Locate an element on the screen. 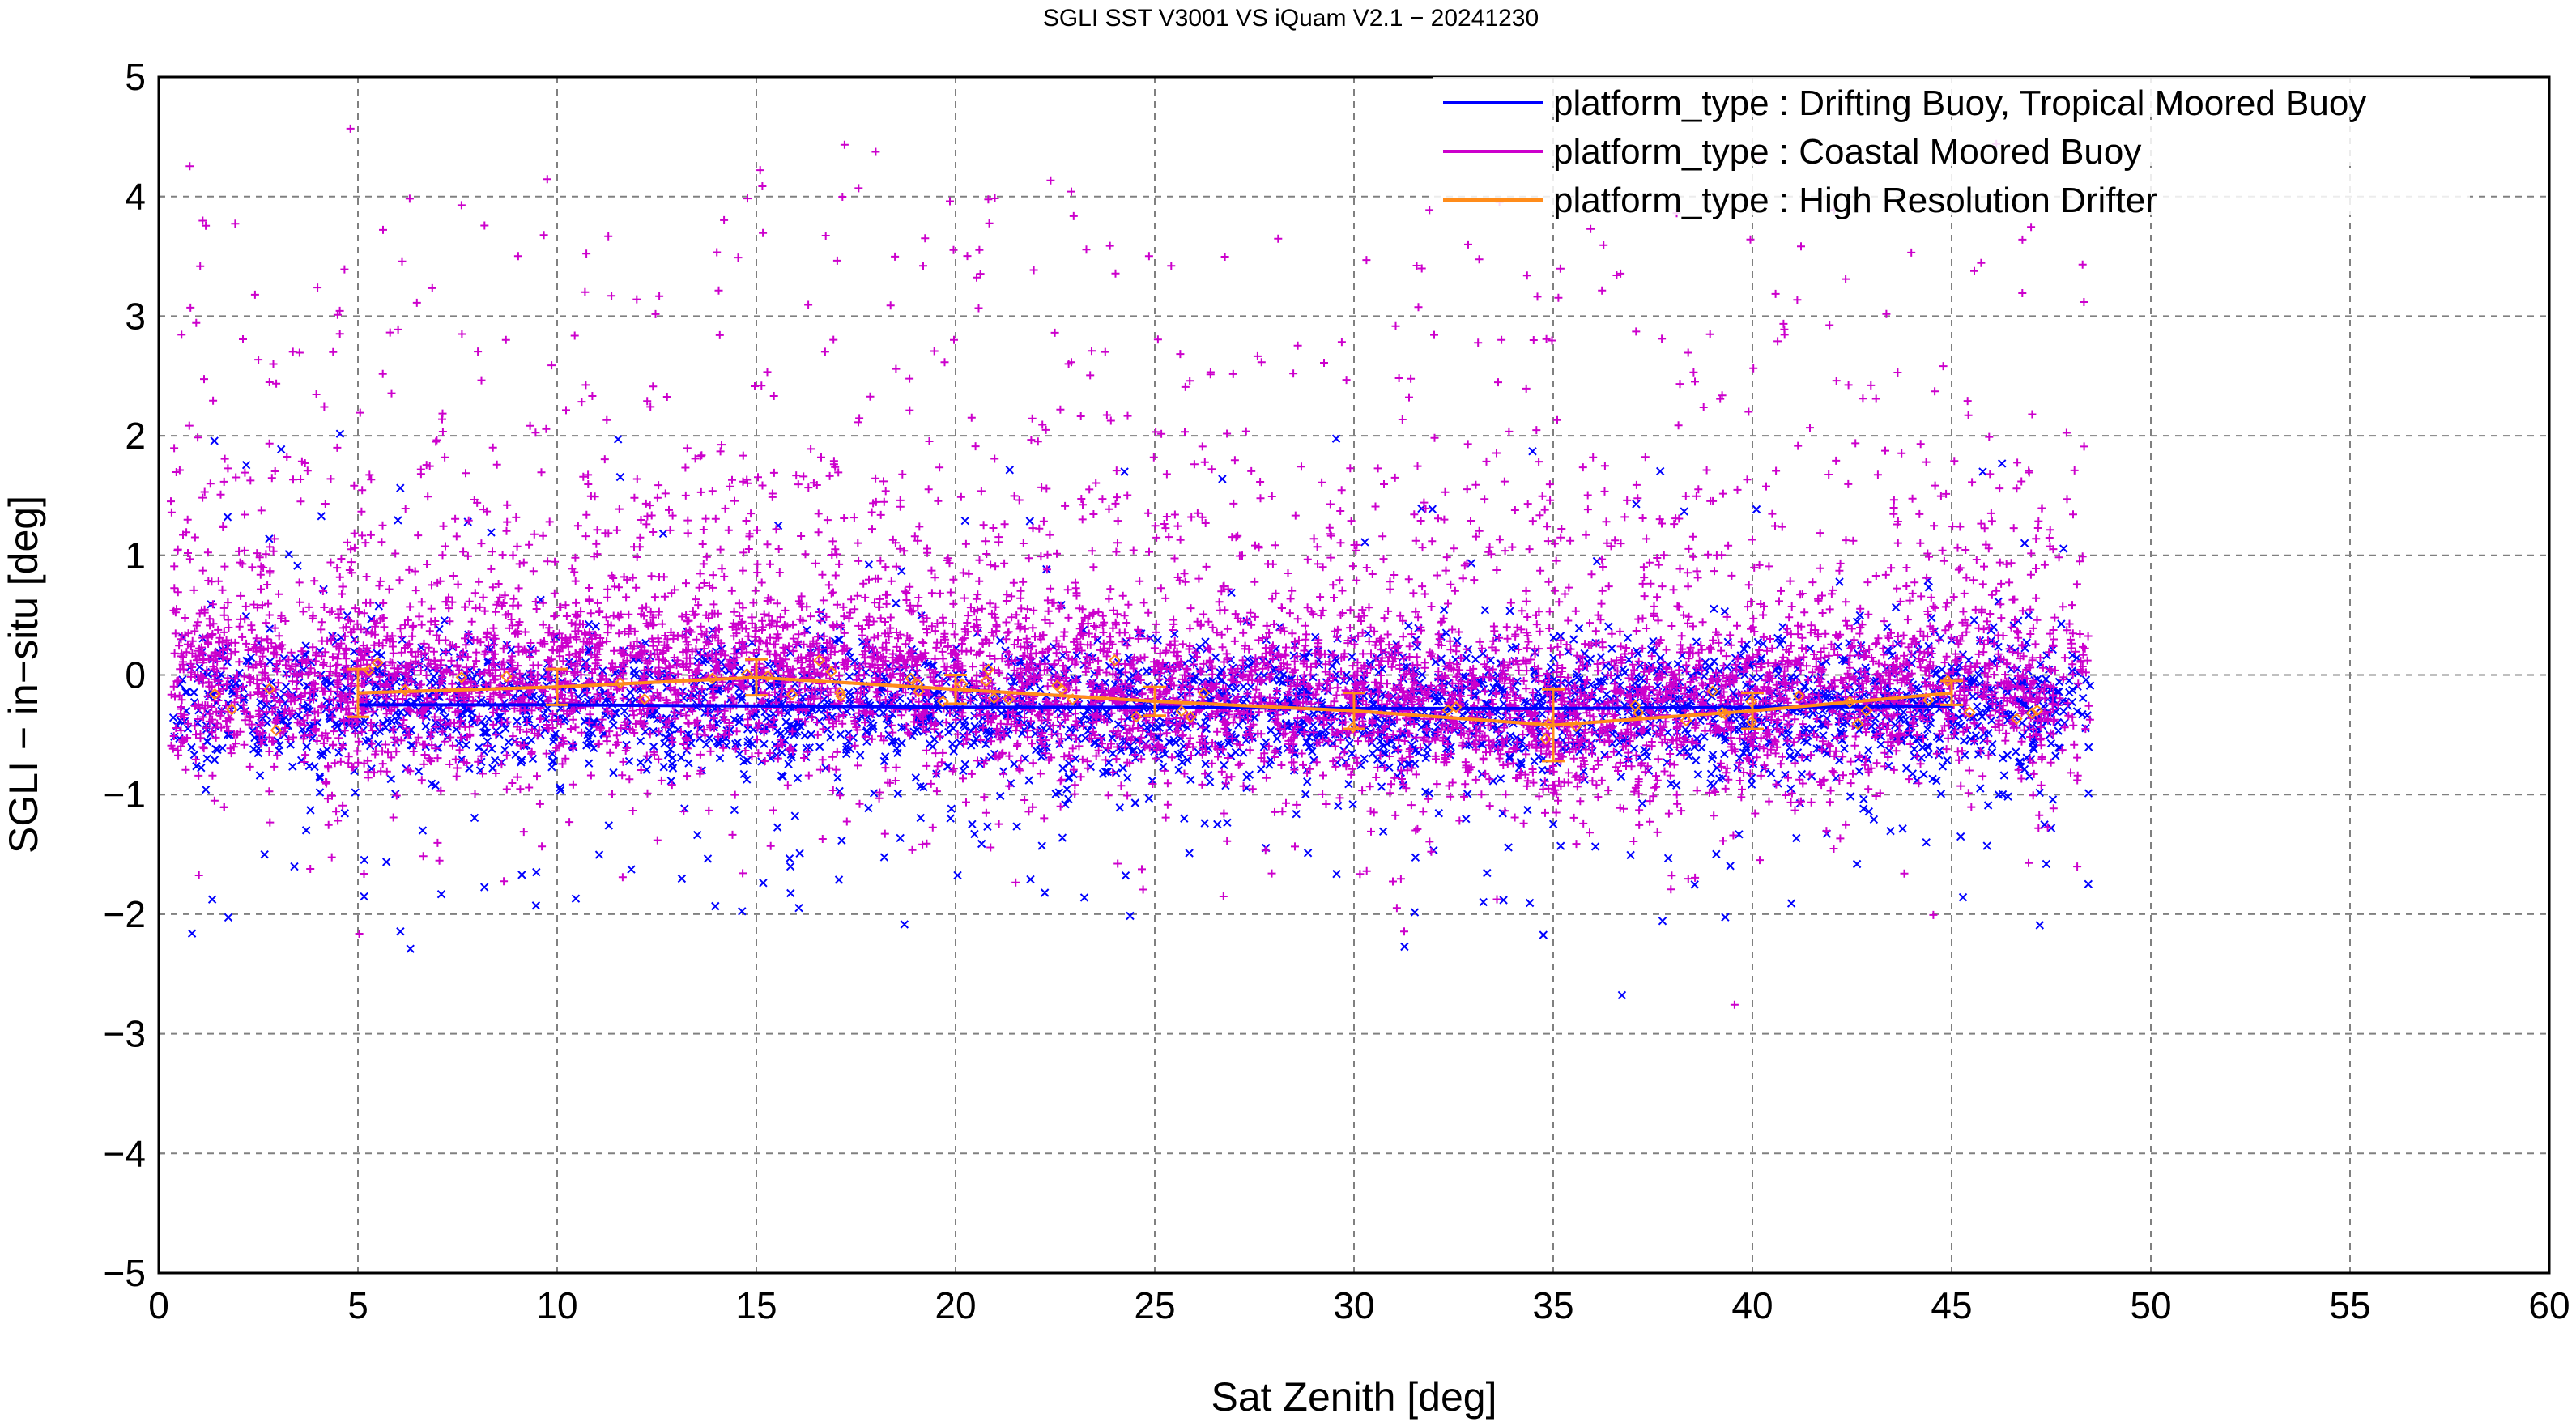 This screenshot has height=1422, width=2576. x-tick-label: 20 is located at coordinates (955, 1305).